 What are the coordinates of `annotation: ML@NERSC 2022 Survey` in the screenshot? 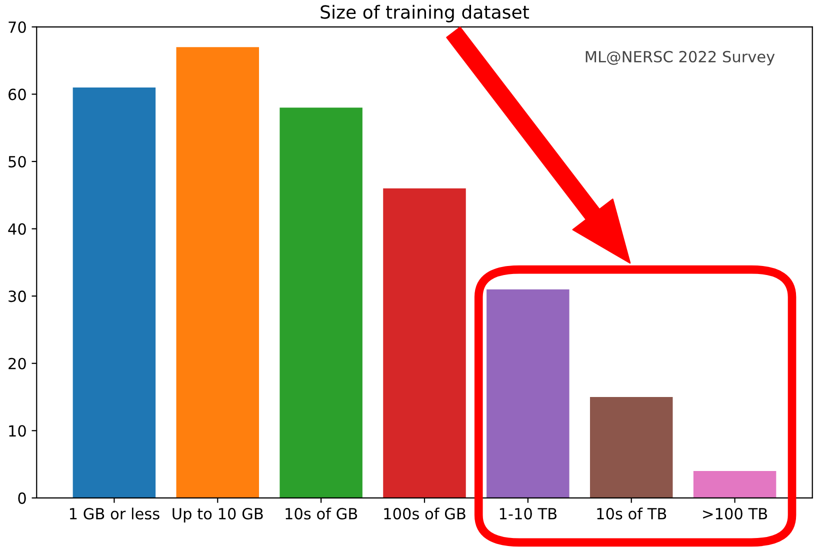 It's located at (680, 58).